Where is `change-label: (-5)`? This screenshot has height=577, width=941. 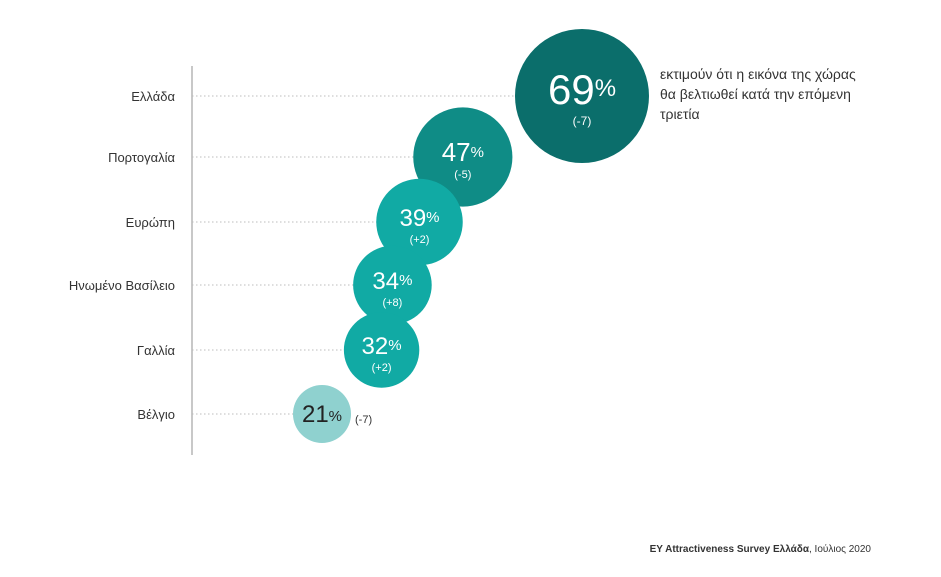
change-label: (-5) is located at coordinates (462, 175).